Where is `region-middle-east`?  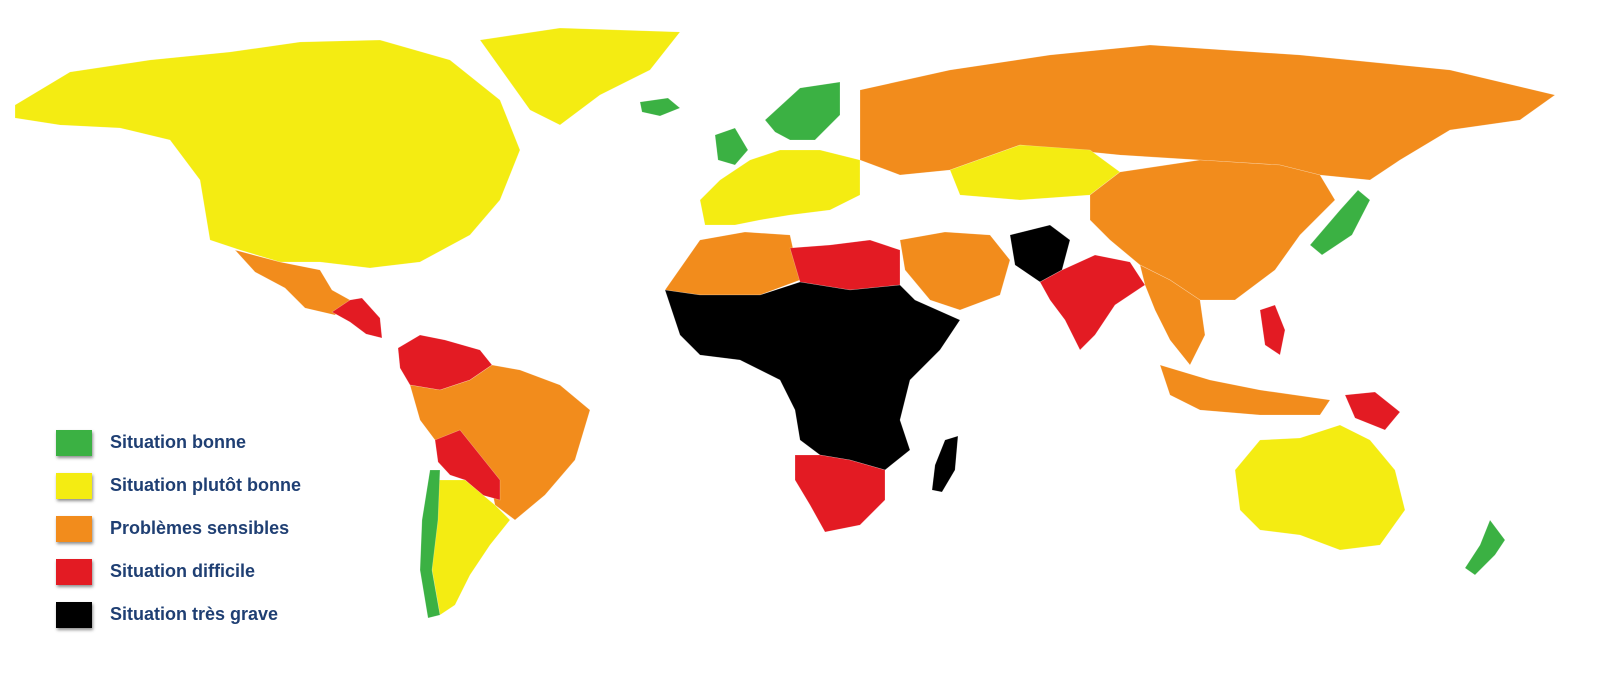
region-middle-east is located at coordinates (955, 271).